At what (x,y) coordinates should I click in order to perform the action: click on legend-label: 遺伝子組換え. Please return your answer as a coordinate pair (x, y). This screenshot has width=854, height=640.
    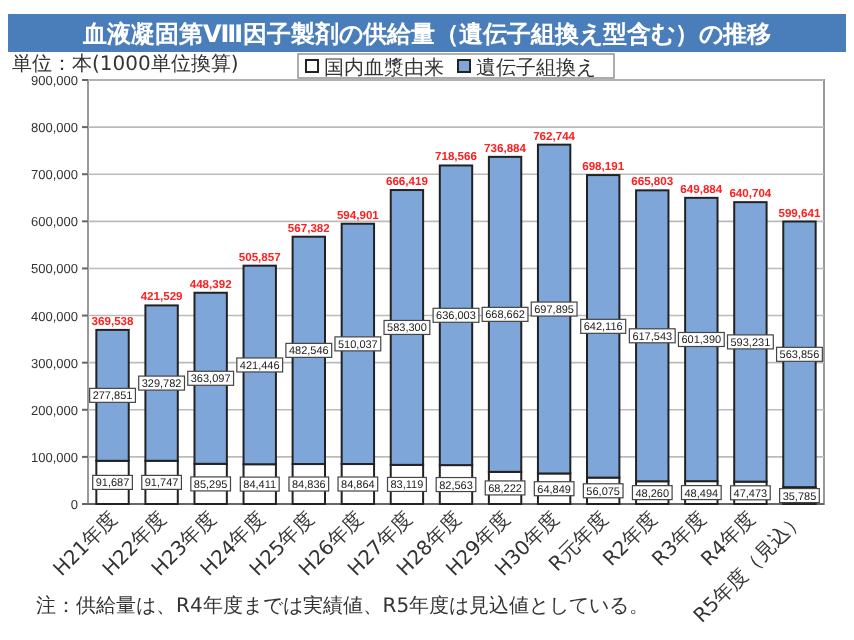
    Looking at the image, I should click on (536, 68).